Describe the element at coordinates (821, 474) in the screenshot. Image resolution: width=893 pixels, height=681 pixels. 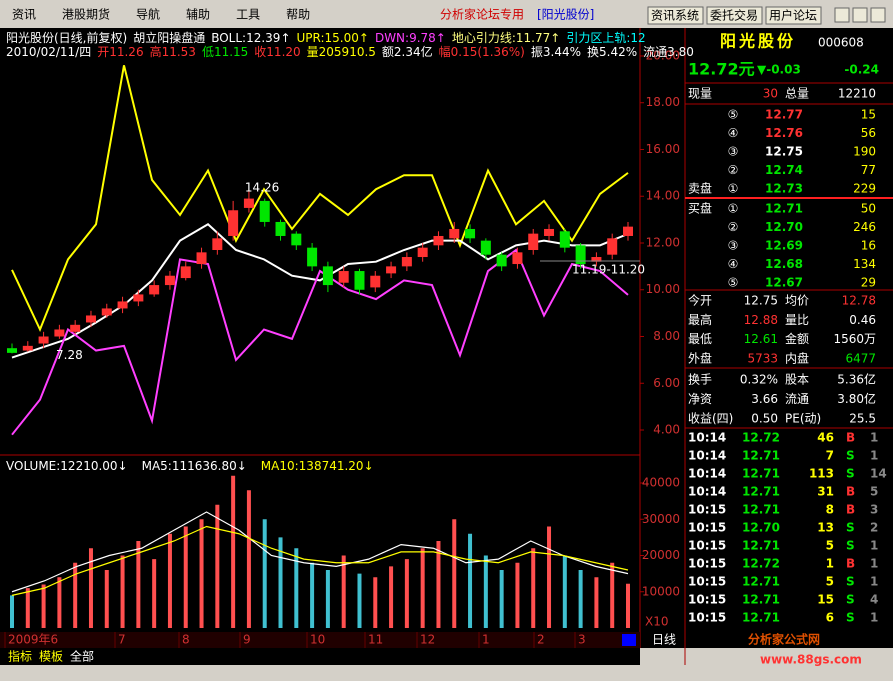
I see `trade-volume: 113` at that location.